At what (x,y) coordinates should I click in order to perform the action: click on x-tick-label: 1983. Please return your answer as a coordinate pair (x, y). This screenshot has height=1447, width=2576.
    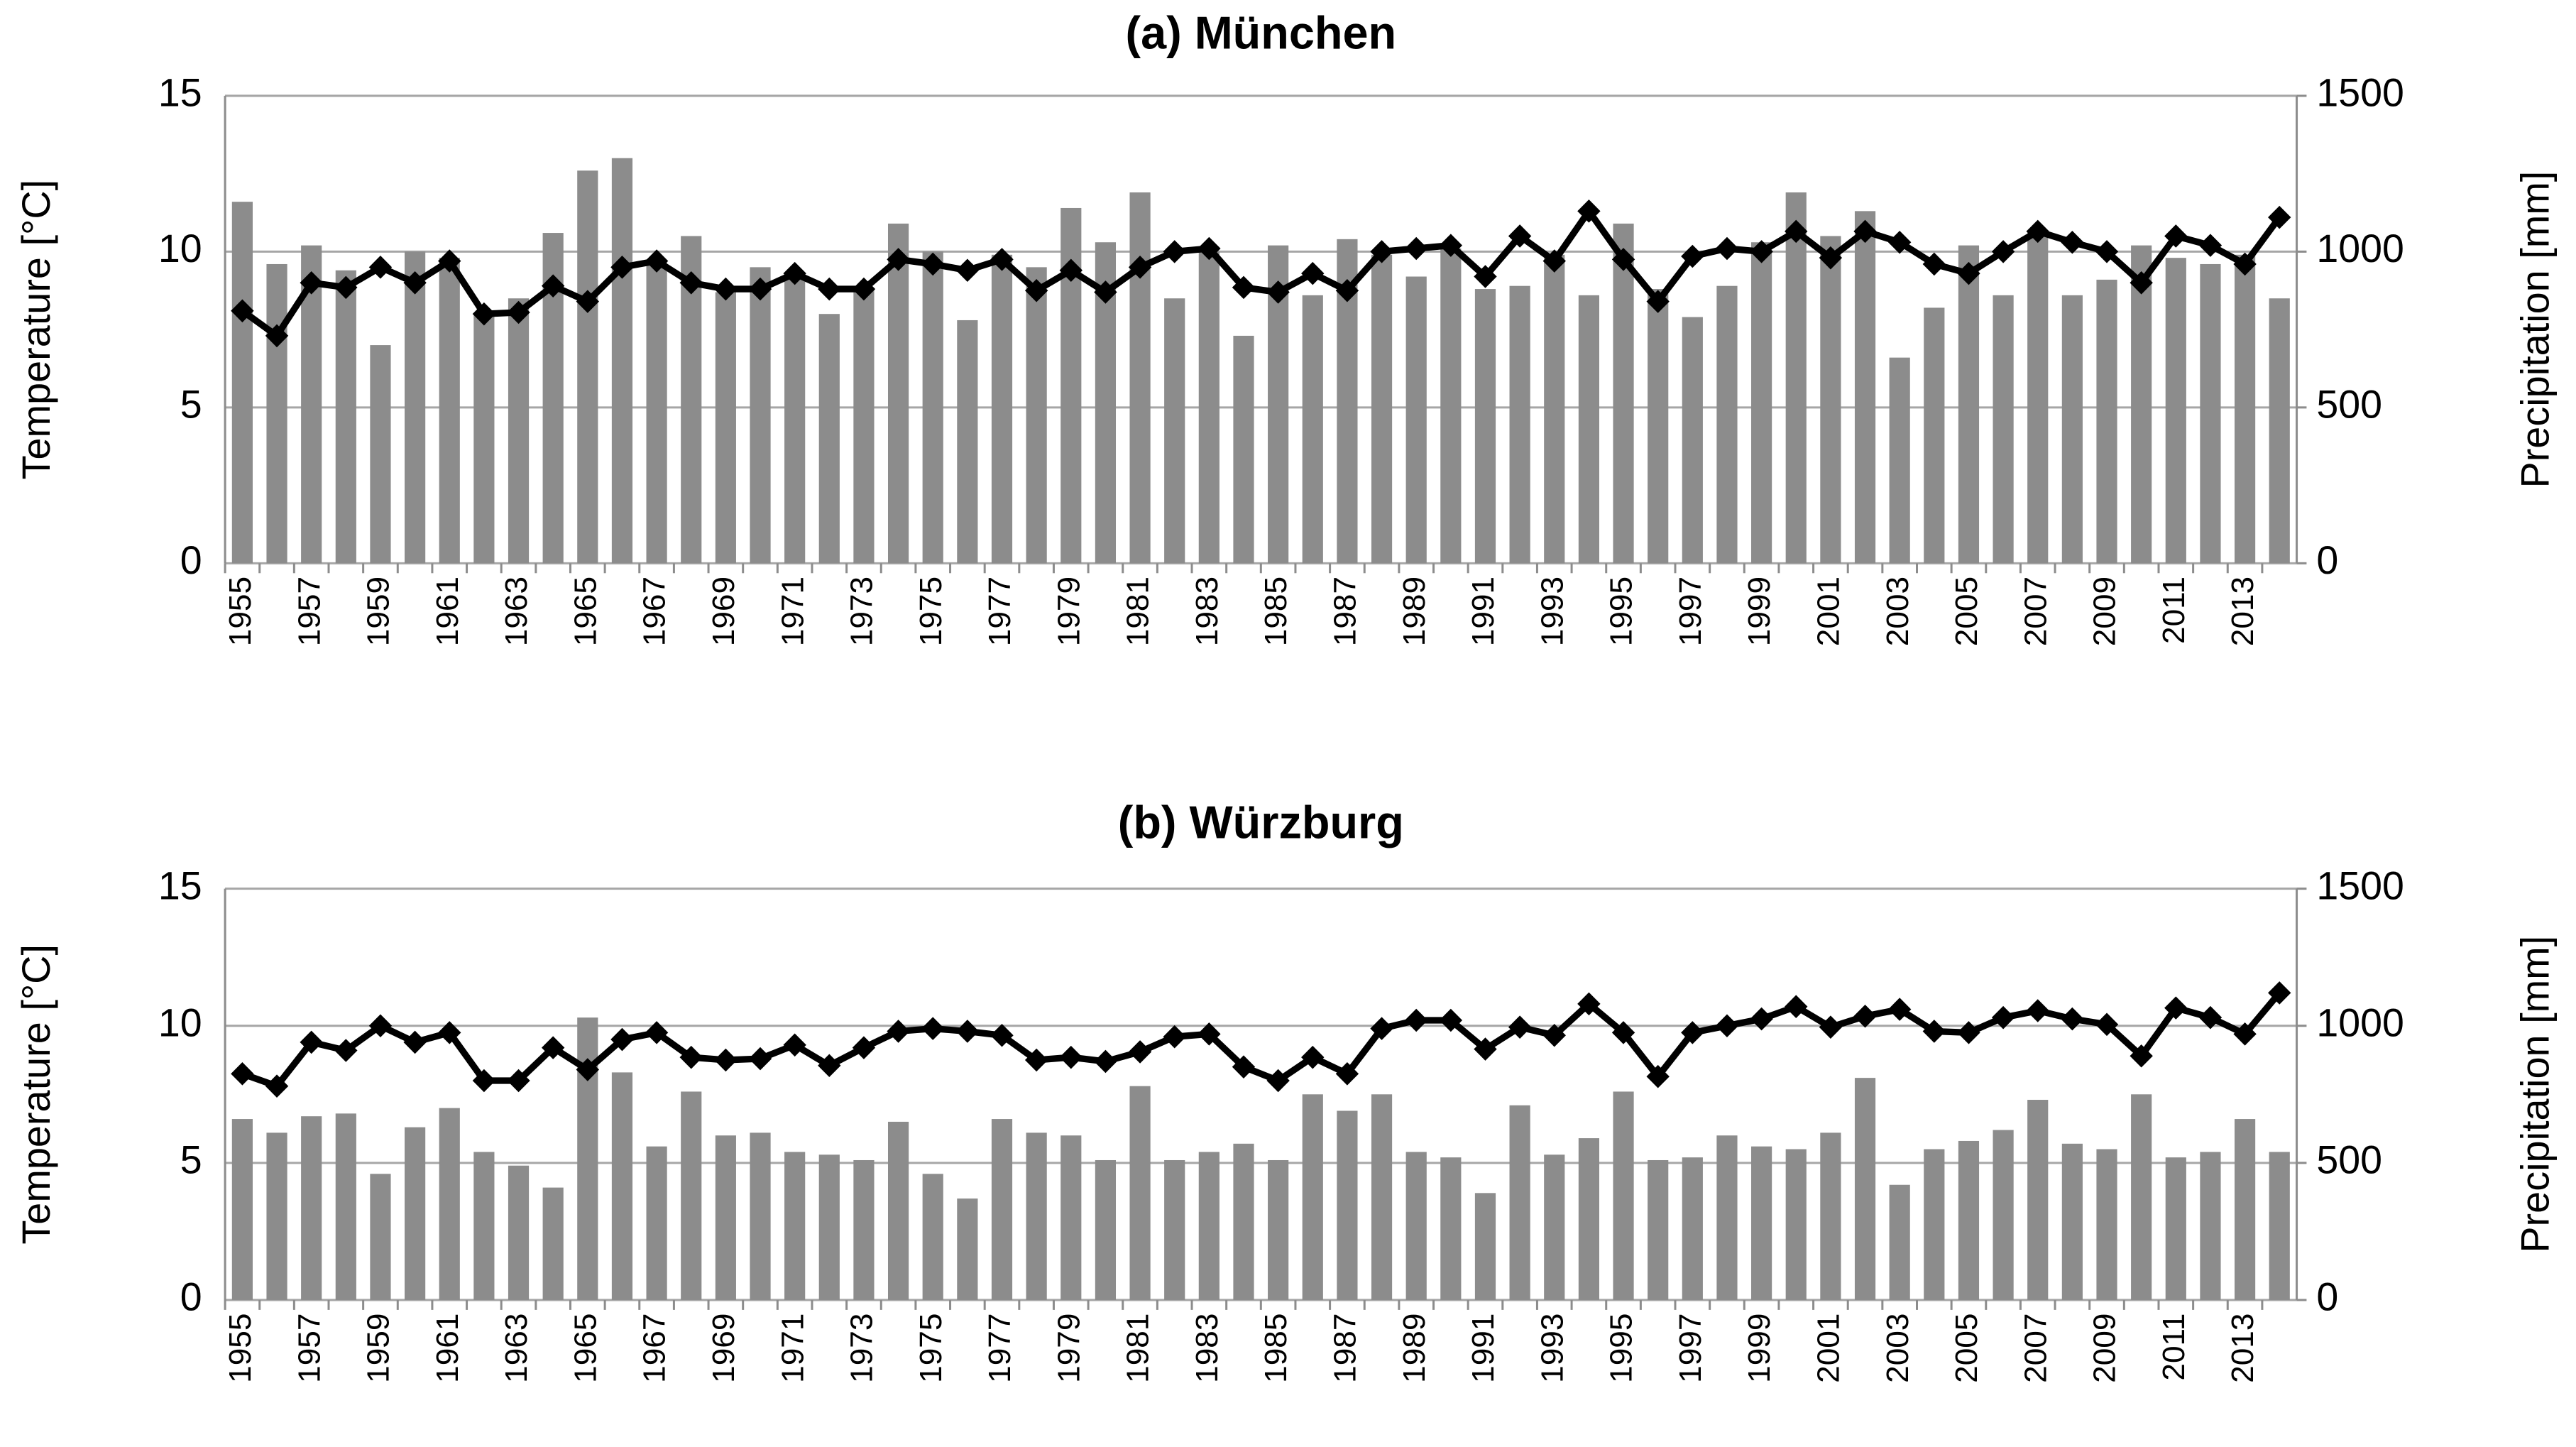
    Looking at the image, I should click on (1207, 611).